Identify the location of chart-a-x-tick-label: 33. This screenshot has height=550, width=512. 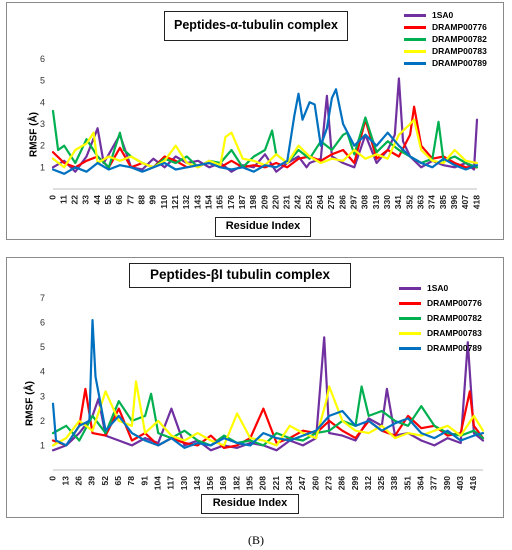
(86, 200).